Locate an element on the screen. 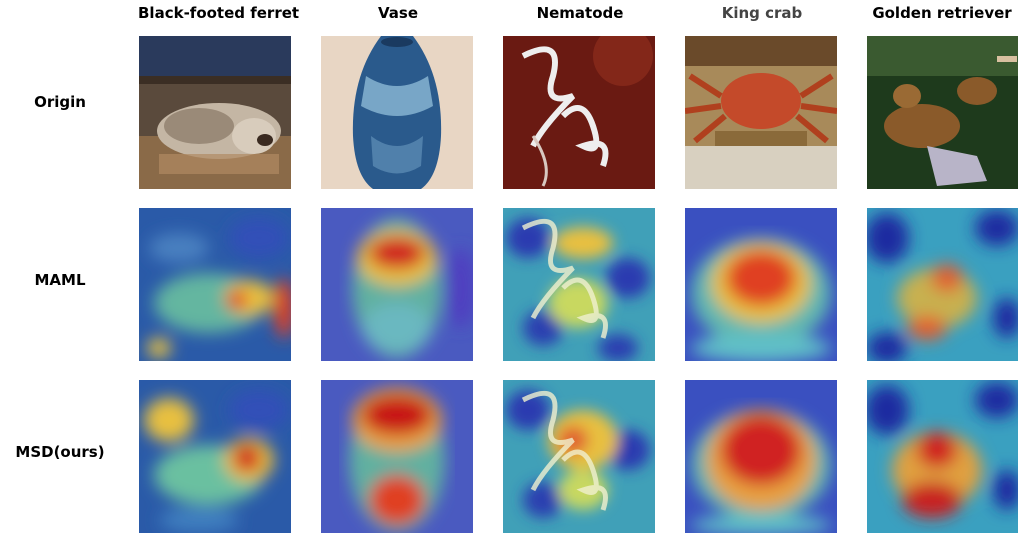 The height and width of the screenshot is (533, 1018). crab-origin-image is located at coordinates (761, 112).